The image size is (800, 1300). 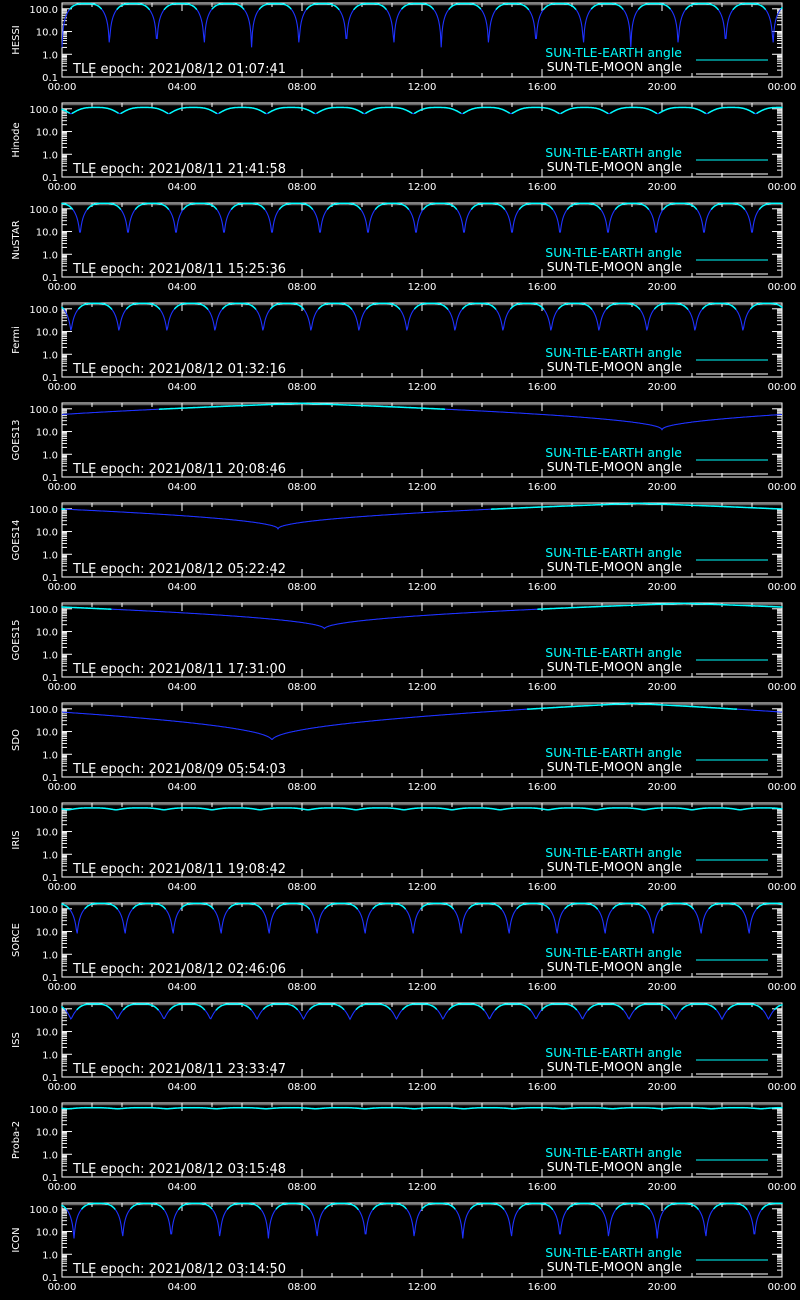 What do you see at coordinates (16, 639) in the screenshot?
I see `satellite-name: GOES15` at bounding box center [16, 639].